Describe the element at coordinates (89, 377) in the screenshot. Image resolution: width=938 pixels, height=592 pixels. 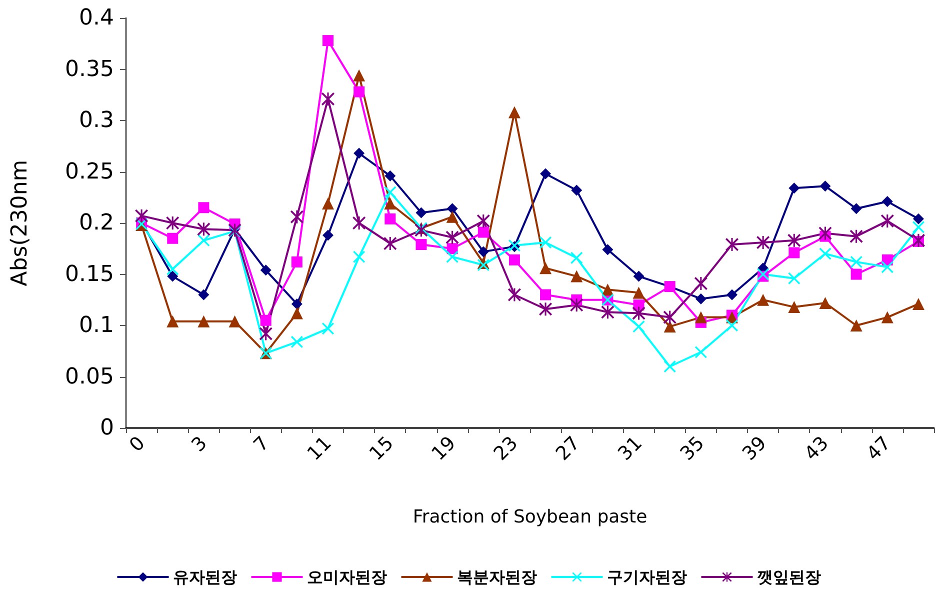
I see `y-tick-label: 0.05` at that location.